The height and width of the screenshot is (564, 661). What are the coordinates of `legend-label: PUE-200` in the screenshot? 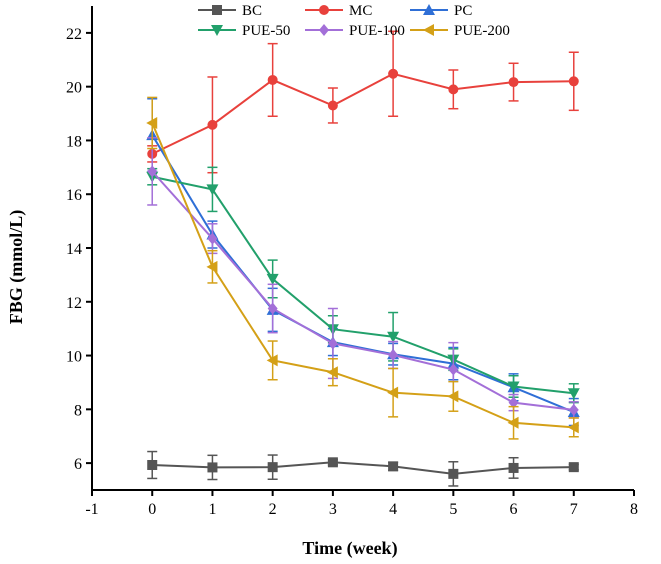 It's located at (482, 31).